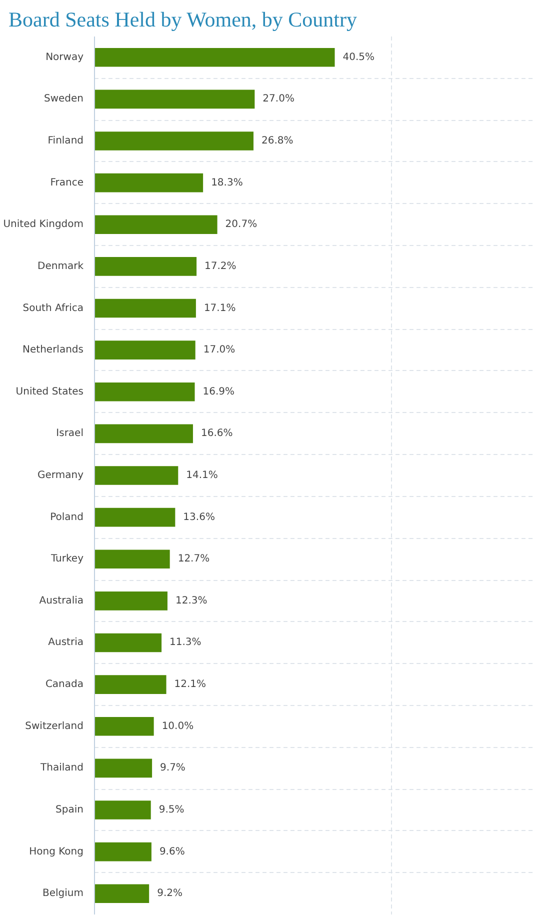  What do you see at coordinates (199, 517) in the screenshot?
I see `data-label: 13.6%` at bounding box center [199, 517].